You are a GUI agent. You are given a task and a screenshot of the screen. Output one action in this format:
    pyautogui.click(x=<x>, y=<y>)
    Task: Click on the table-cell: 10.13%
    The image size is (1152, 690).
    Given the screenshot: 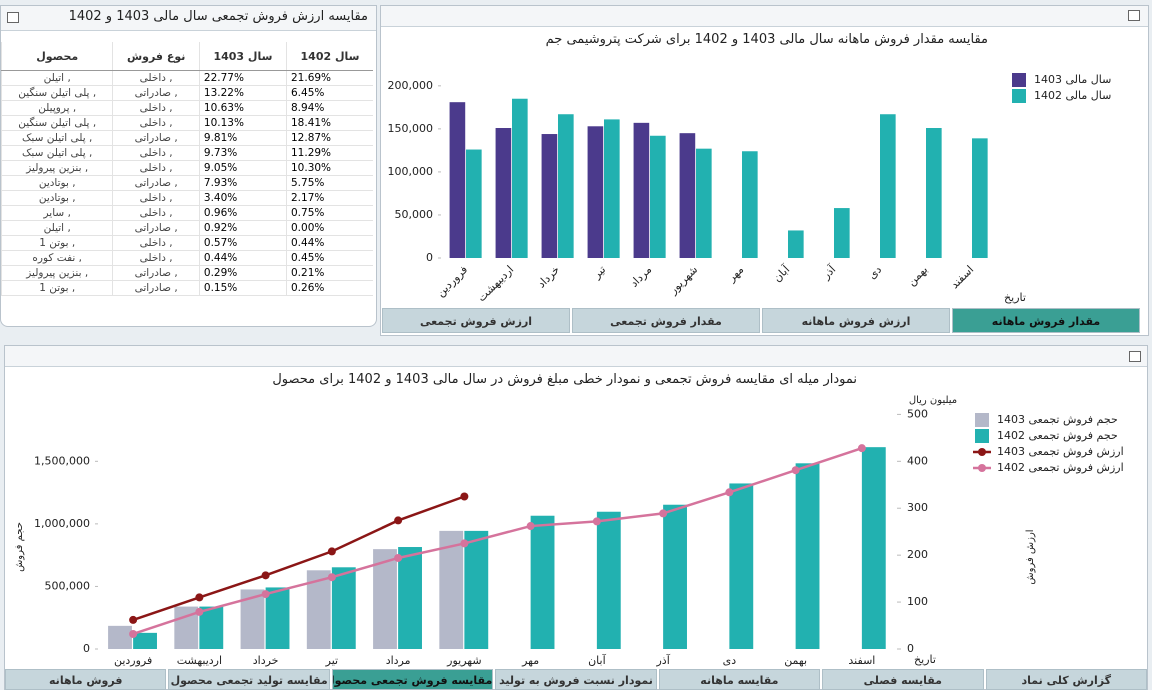 What is the action you would take?
    pyautogui.click(x=242, y=123)
    